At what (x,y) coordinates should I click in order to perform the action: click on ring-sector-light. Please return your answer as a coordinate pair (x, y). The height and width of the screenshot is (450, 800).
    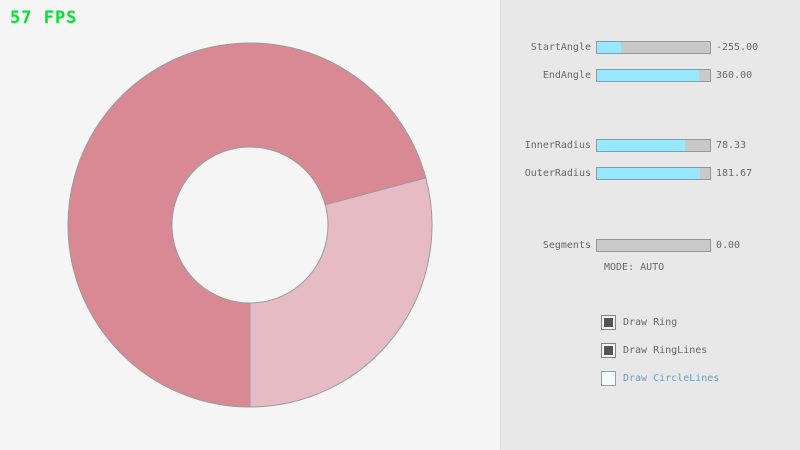
    Looking at the image, I should click on (341, 292).